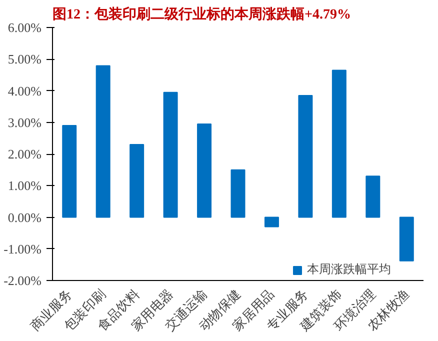  Describe the element at coordinates (25, 217) in the screenshot. I see `y-tick-label: 0.00%` at that location.